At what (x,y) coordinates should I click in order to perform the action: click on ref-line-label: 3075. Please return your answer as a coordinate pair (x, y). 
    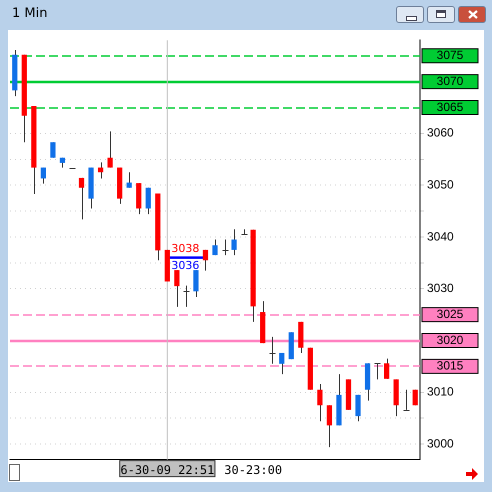
    Looking at the image, I should click on (450, 55).